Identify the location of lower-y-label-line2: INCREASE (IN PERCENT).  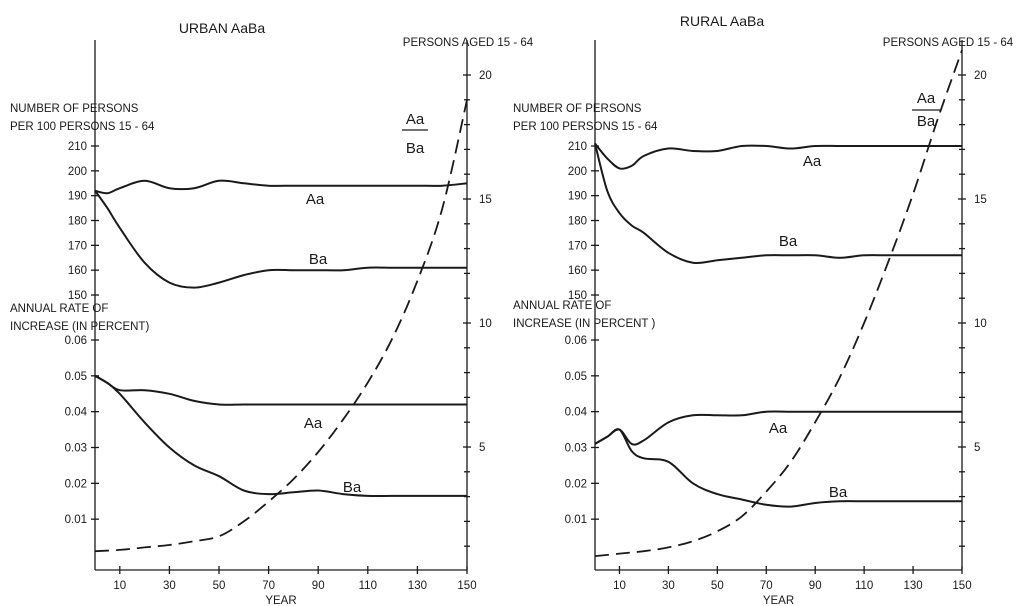
(79, 327).